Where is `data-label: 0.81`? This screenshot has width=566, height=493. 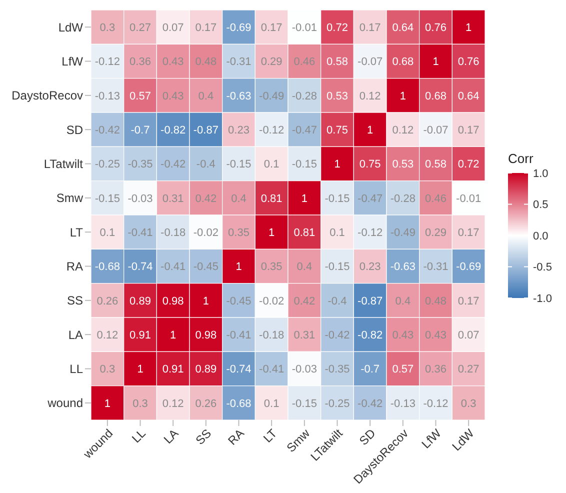 data-label: 0.81 is located at coordinates (271, 198).